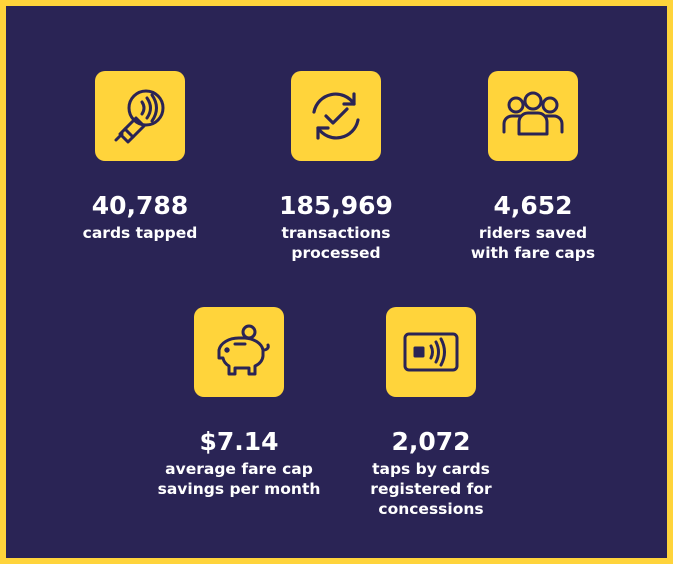 The width and height of the screenshot is (673, 564). I want to click on contactless-card-icon, so click(431, 352).